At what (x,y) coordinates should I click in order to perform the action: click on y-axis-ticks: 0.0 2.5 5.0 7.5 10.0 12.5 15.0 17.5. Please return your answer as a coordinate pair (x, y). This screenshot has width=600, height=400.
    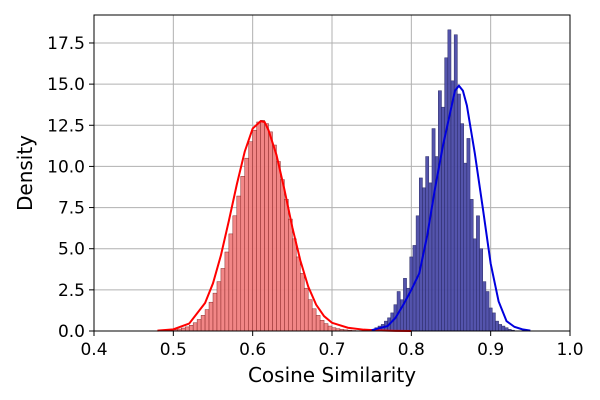
    Looking at the image, I should click on (70, 188).